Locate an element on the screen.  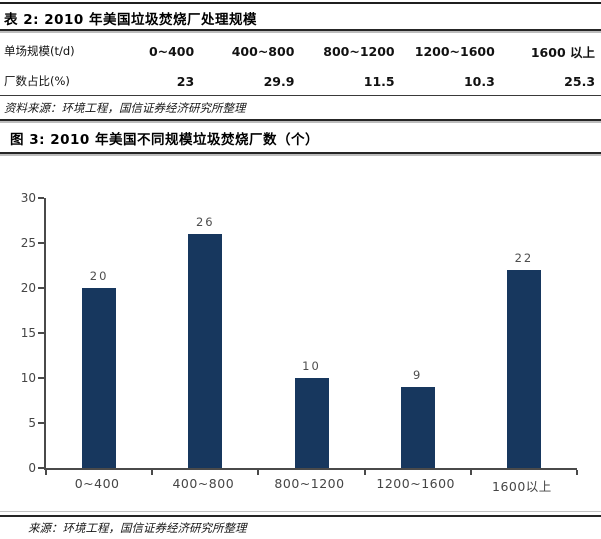
bar-value-label: 20 is located at coordinates (99, 276).